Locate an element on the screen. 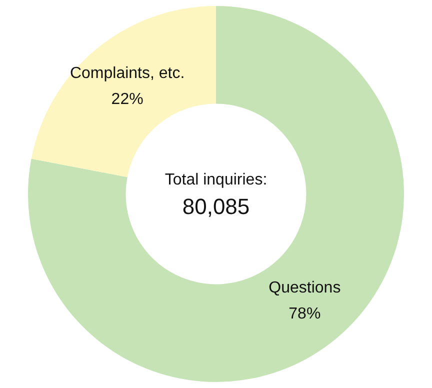 Image resolution: width=432 pixels, height=388 pixels. slice-label: Complaints, etc. is located at coordinates (127, 73).